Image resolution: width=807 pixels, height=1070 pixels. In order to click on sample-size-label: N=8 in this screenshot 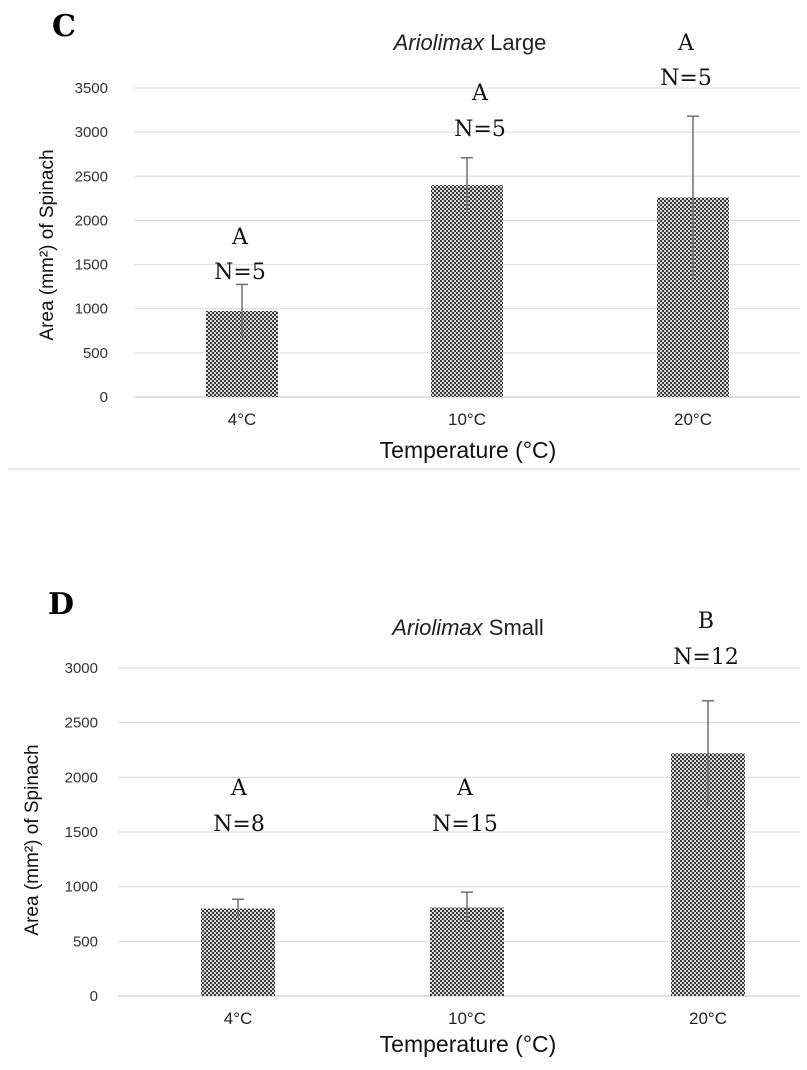, I will do `click(239, 824)`.